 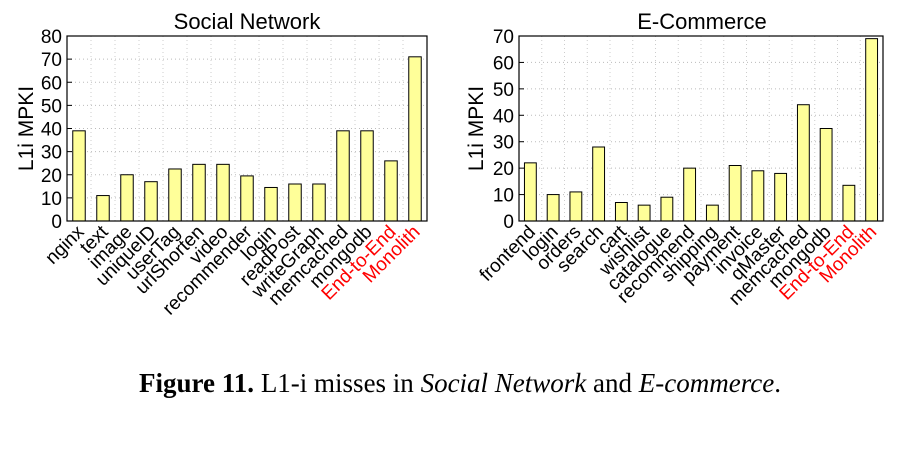 I want to click on bar-frontend, so click(x=530, y=192).